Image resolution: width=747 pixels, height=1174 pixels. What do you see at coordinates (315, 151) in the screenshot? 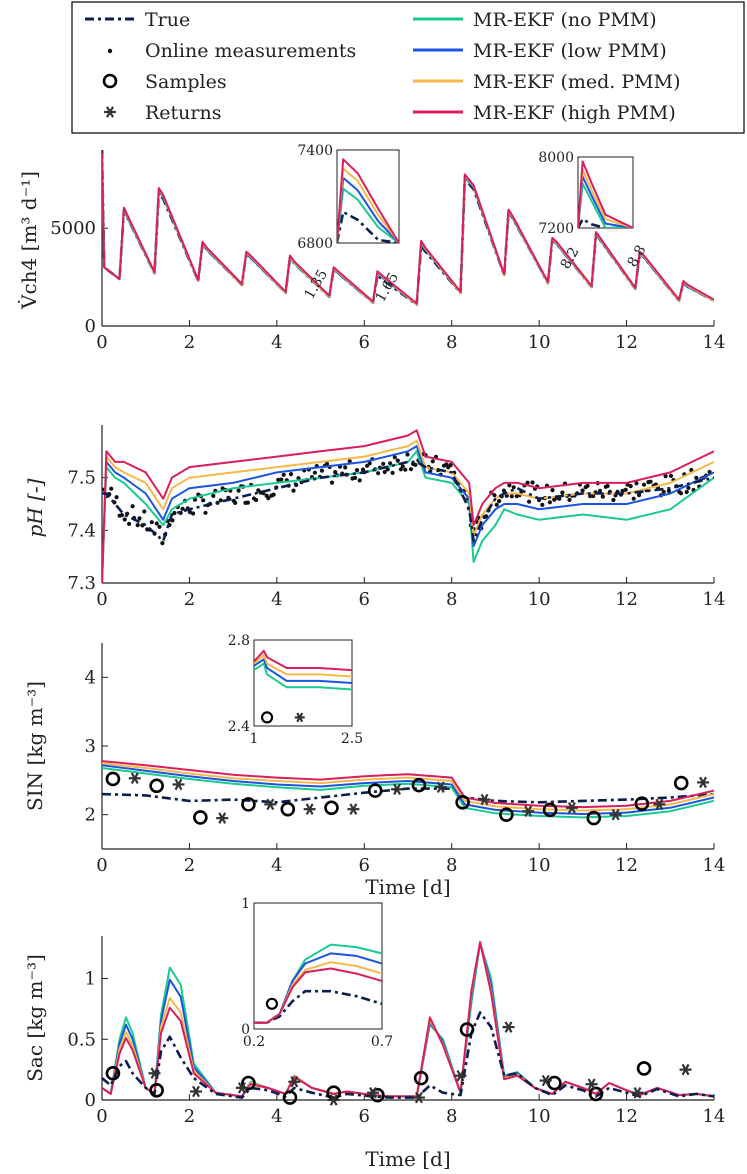
I see `ch4-1-inset-ytick-label: 7400` at bounding box center [315, 151].